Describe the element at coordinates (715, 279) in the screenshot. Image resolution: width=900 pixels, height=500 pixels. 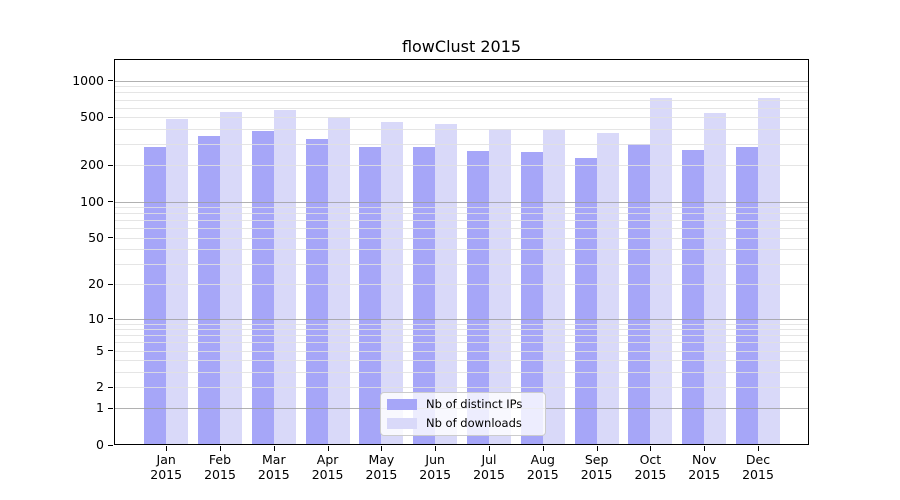
I see `bar-downloads-nov` at that location.